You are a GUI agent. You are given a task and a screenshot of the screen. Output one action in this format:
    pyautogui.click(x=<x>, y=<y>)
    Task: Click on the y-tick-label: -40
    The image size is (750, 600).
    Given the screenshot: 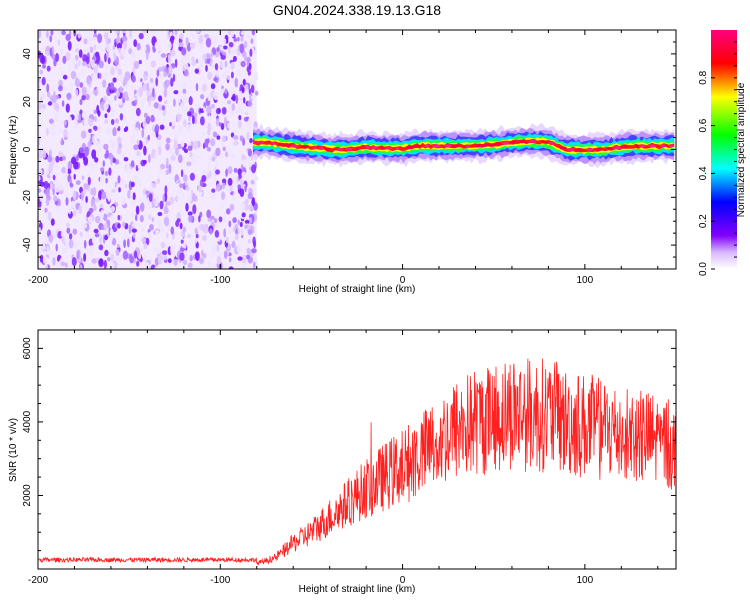 What is the action you would take?
    pyautogui.click(x=27, y=244)
    